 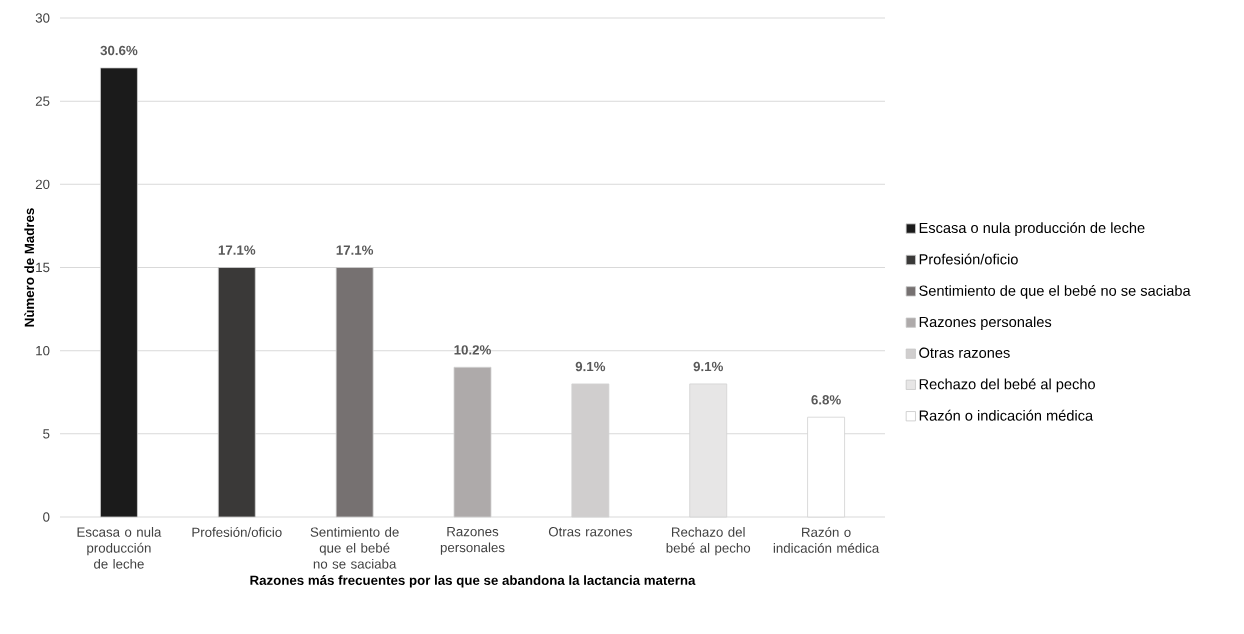 I want to click on x-axis-title: Razones más frecuentes por las que se abandona la lactancia materna, so click(x=473, y=581).